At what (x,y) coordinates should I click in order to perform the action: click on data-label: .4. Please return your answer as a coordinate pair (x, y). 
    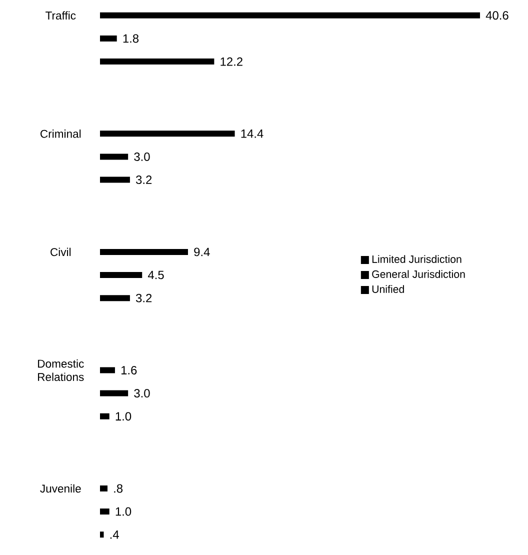
    Looking at the image, I should click on (114, 534).